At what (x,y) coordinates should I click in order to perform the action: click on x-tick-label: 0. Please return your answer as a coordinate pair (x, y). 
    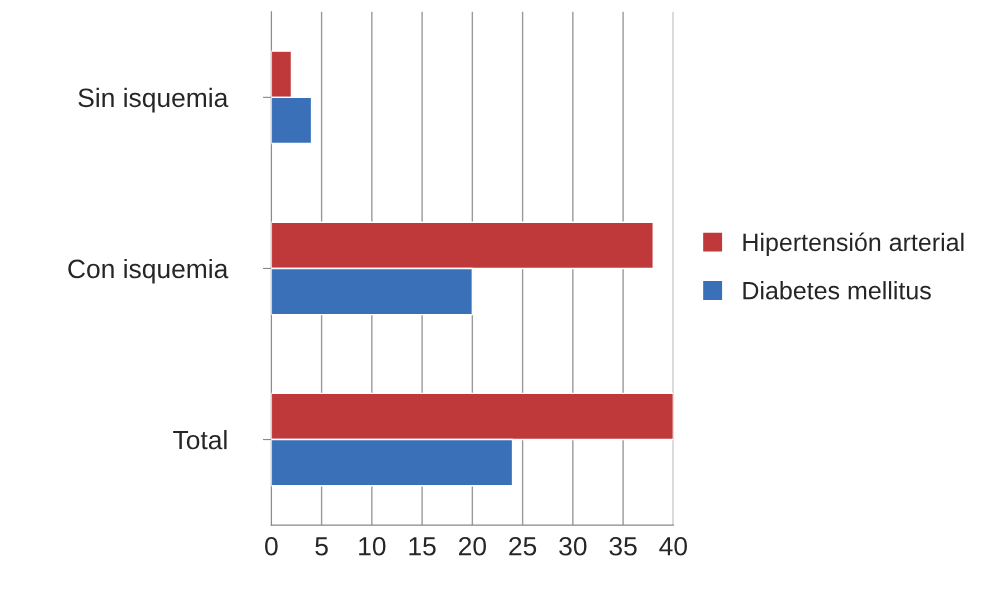
    Looking at the image, I should click on (271, 546).